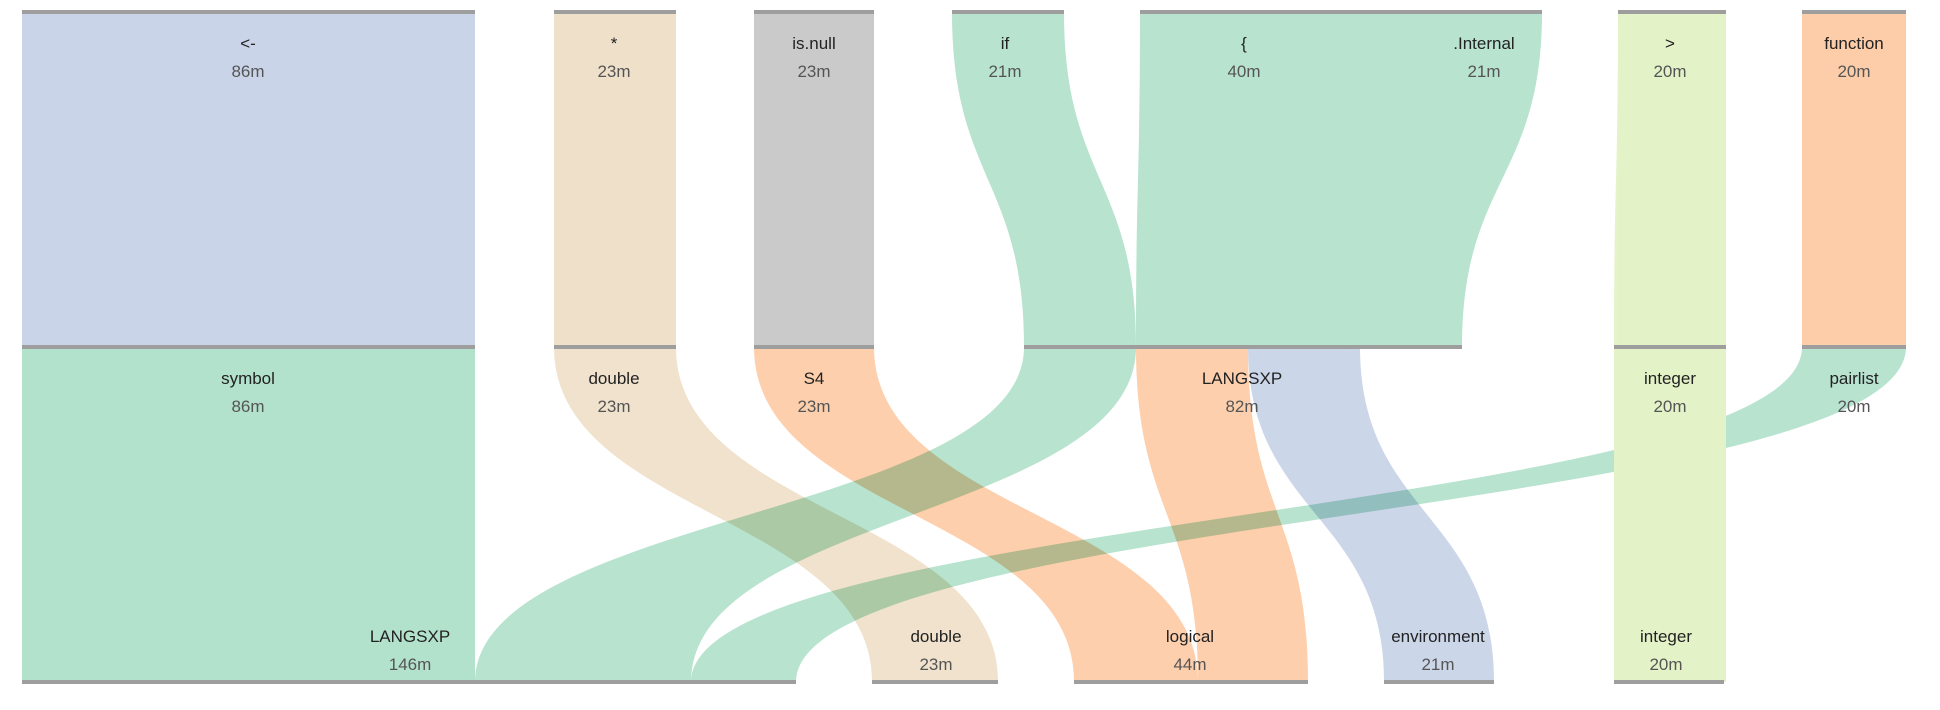 This screenshot has width=1940, height=710. Describe the element at coordinates (1483, 71) in the screenshot. I see `node-value-n0_5: 21m` at that location.